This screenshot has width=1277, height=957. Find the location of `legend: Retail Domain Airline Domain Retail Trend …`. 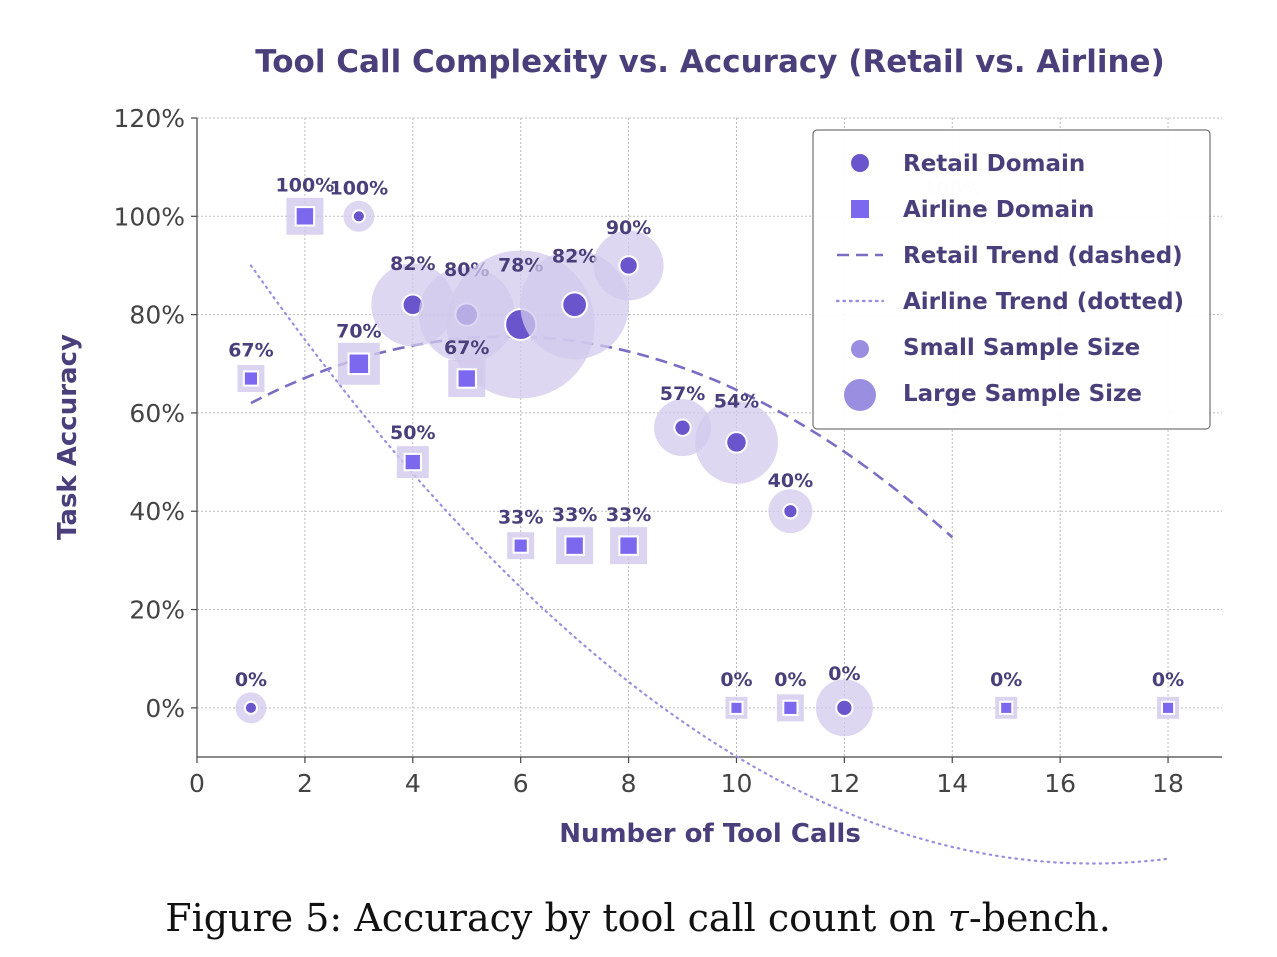

legend: Retail Domain Airline Domain Retail Trend … is located at coordinates (1011, 279).